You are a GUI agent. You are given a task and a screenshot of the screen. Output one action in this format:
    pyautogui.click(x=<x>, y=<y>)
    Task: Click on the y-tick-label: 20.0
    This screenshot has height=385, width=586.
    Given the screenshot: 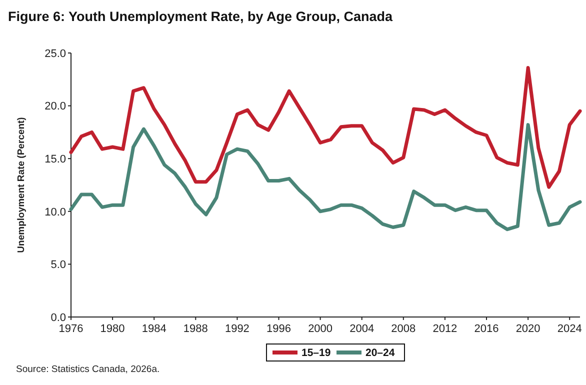 What is the action you would take?
    pyautogui.click(x=55, y=106)
    